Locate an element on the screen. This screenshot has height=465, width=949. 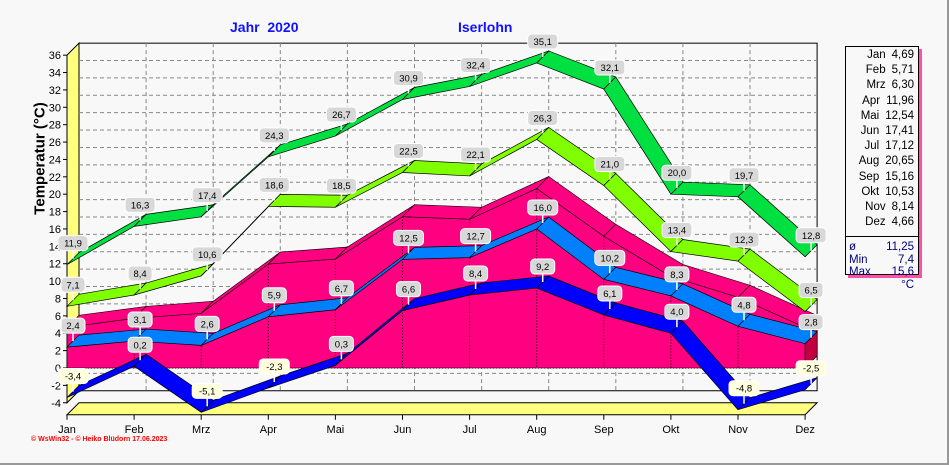
data-label: 0,3 is located at coordinates (341, 347).